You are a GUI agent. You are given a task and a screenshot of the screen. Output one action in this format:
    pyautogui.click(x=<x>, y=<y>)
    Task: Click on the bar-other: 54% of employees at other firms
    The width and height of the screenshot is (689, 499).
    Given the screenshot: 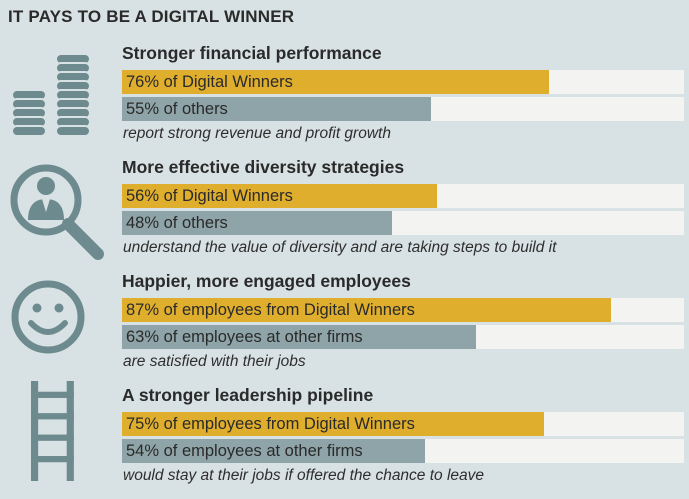 What is the action you would take?
    pyautogui.click(x=403, y=451)
    